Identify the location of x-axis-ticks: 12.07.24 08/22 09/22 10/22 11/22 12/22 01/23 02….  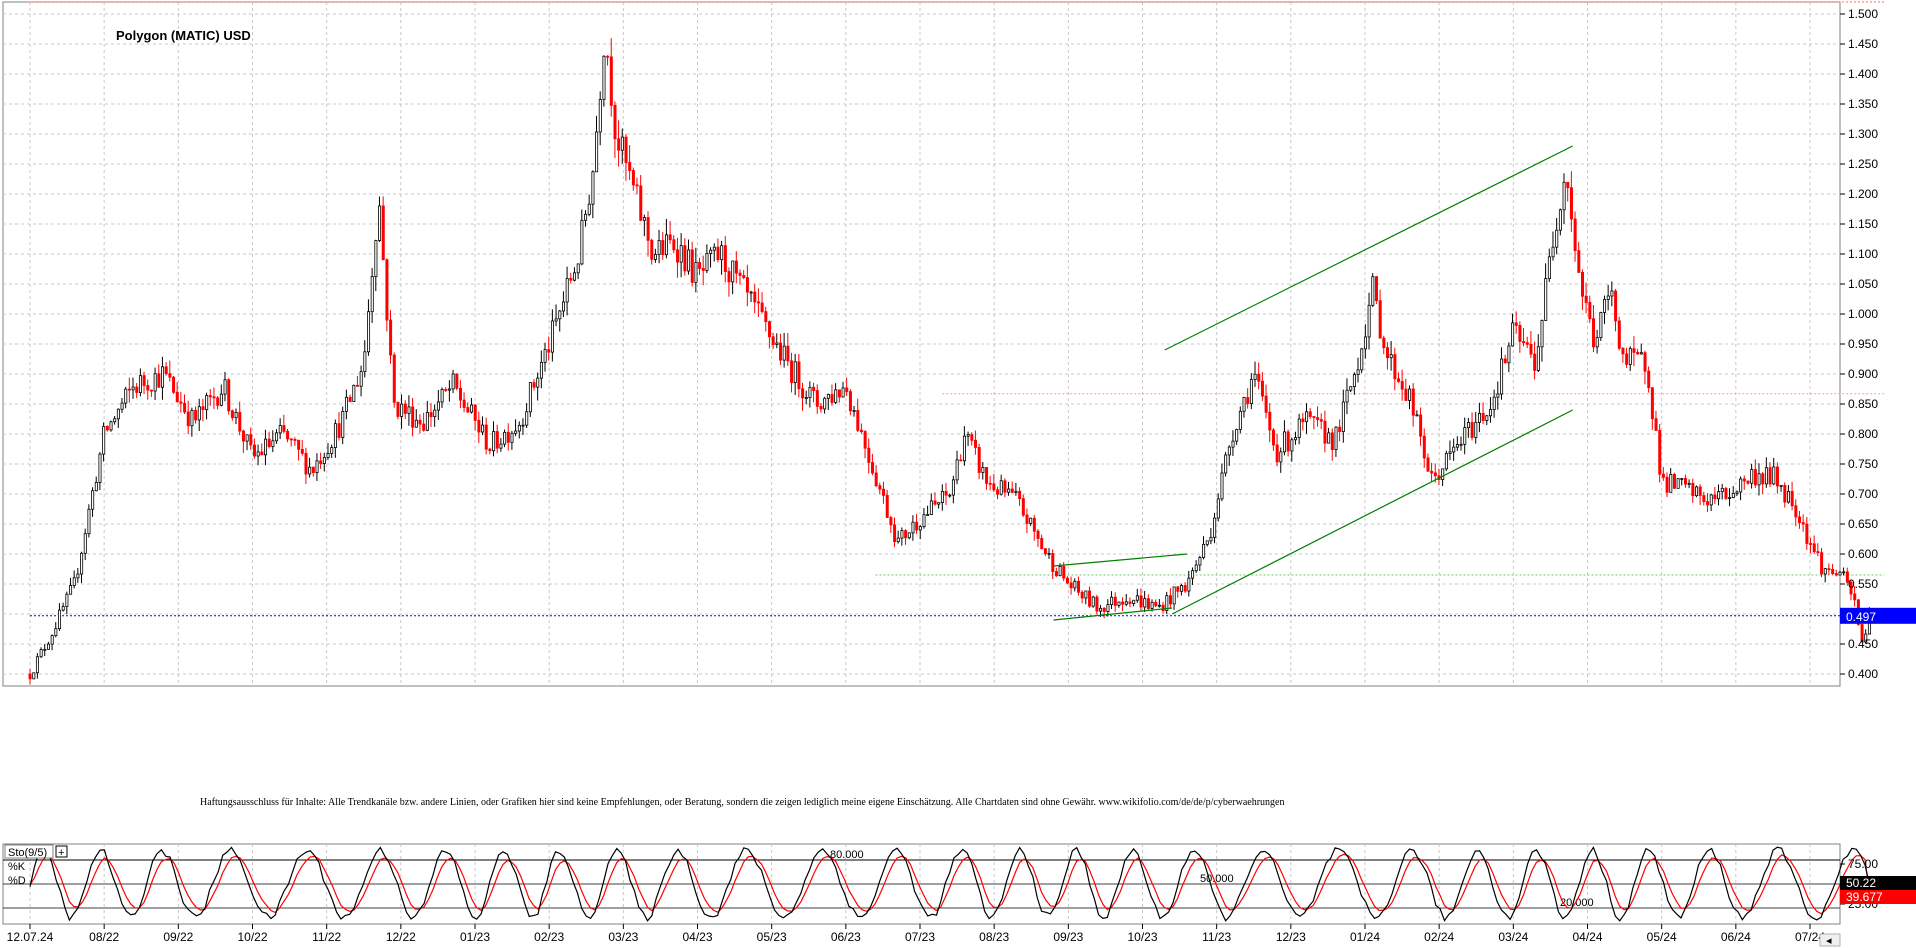
(916, 934).